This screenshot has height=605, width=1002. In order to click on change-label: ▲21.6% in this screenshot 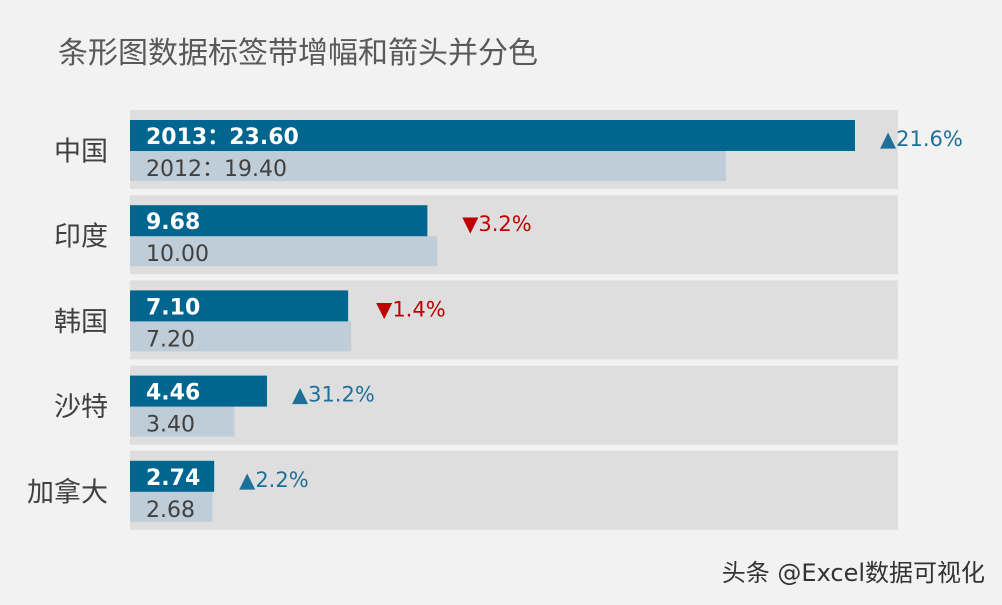, I will do `click(921, 139)`.